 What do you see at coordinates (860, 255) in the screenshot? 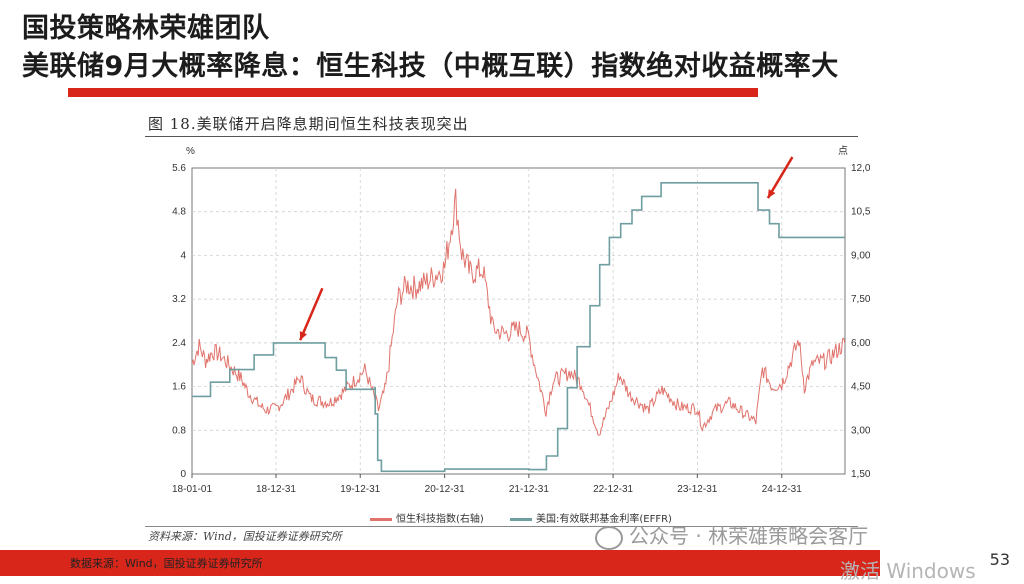
I see `right-tick-label: 9,000` at bounding box center [860, 255].